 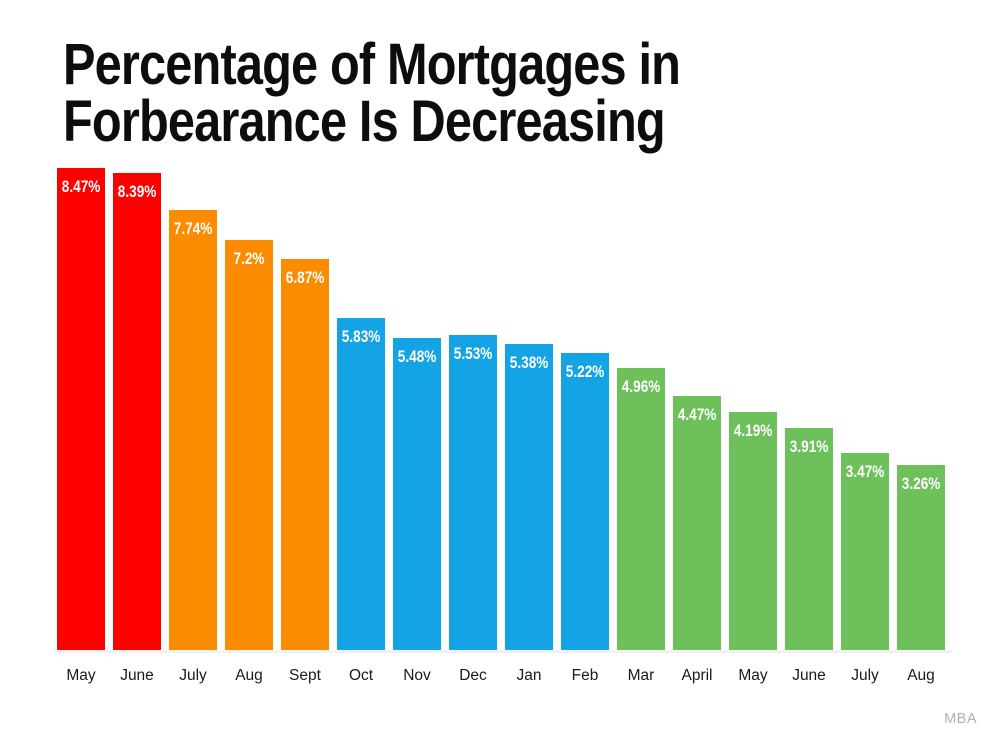 I want to click on bar-value-label: 8.39%, so click(x=137, y=191).